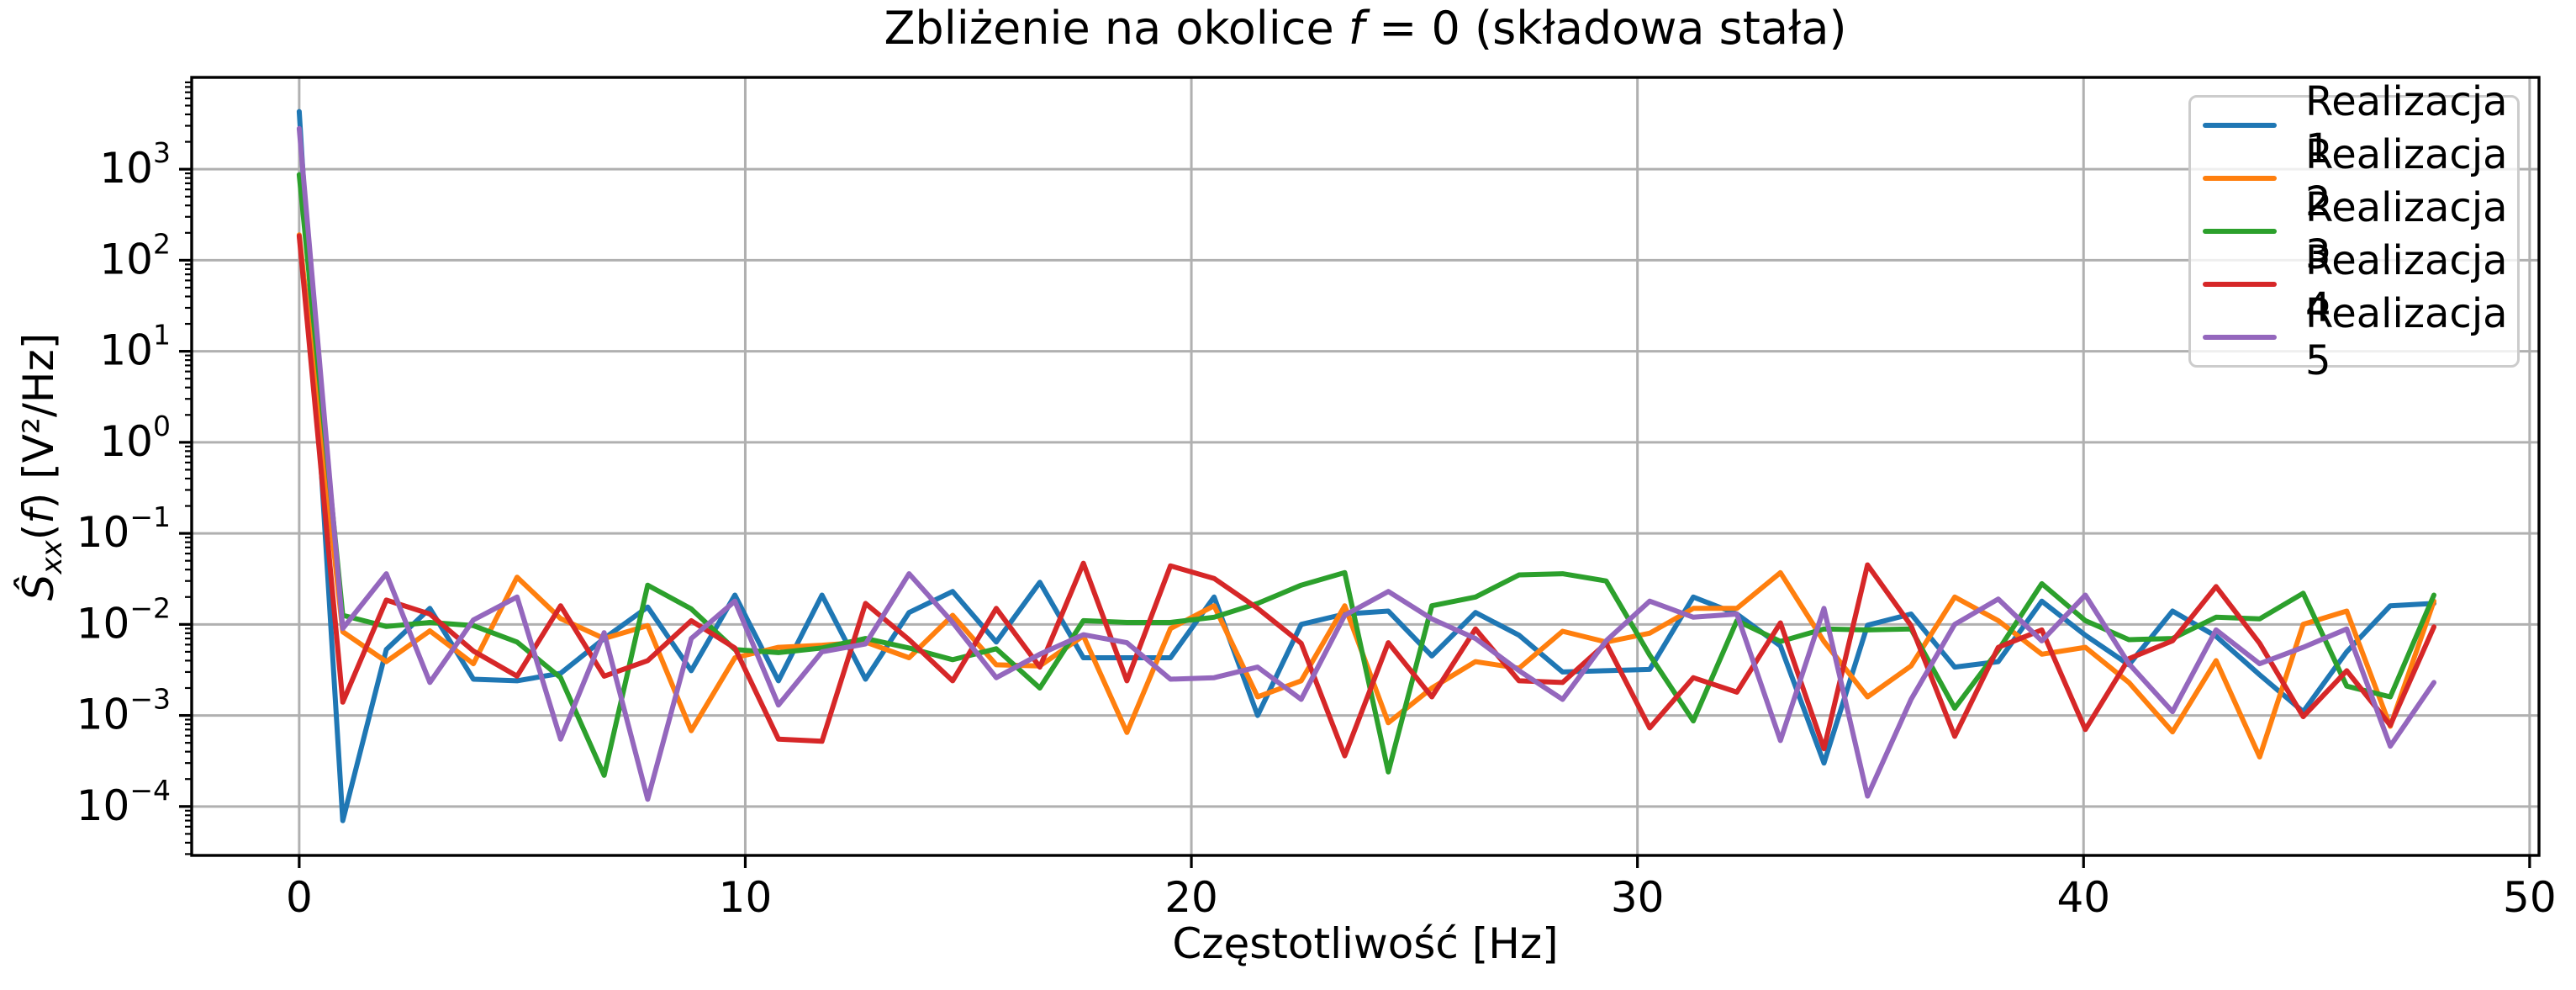  What do you see at coordinates (1357, 28) in the screenshot?
I see `title-text-f: f` at bounding box center [1357, 28].